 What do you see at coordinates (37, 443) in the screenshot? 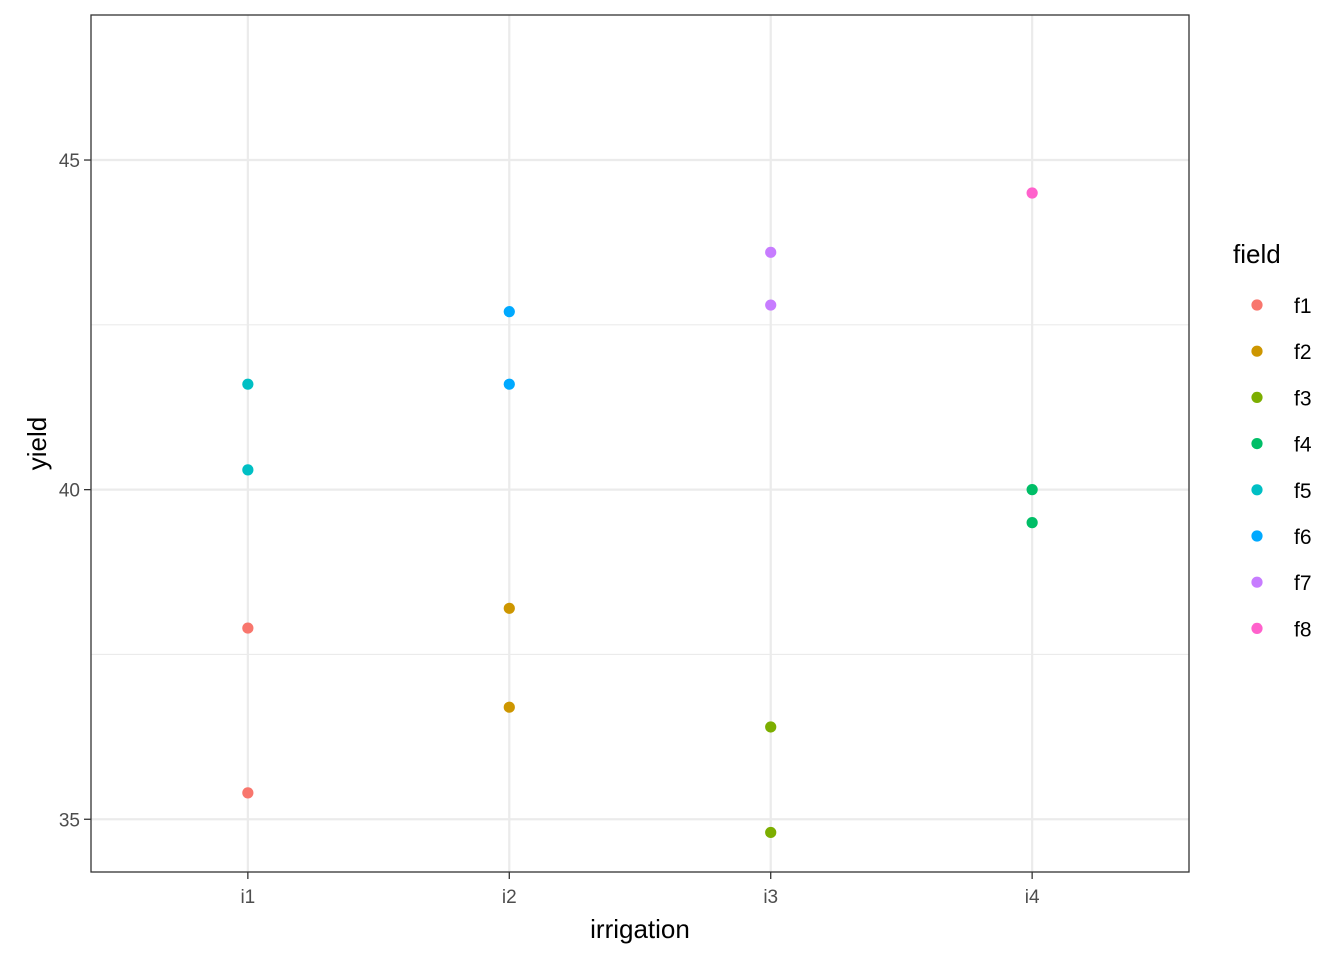
I see `y-axis-title: yield` at bounding box center [37, 443].